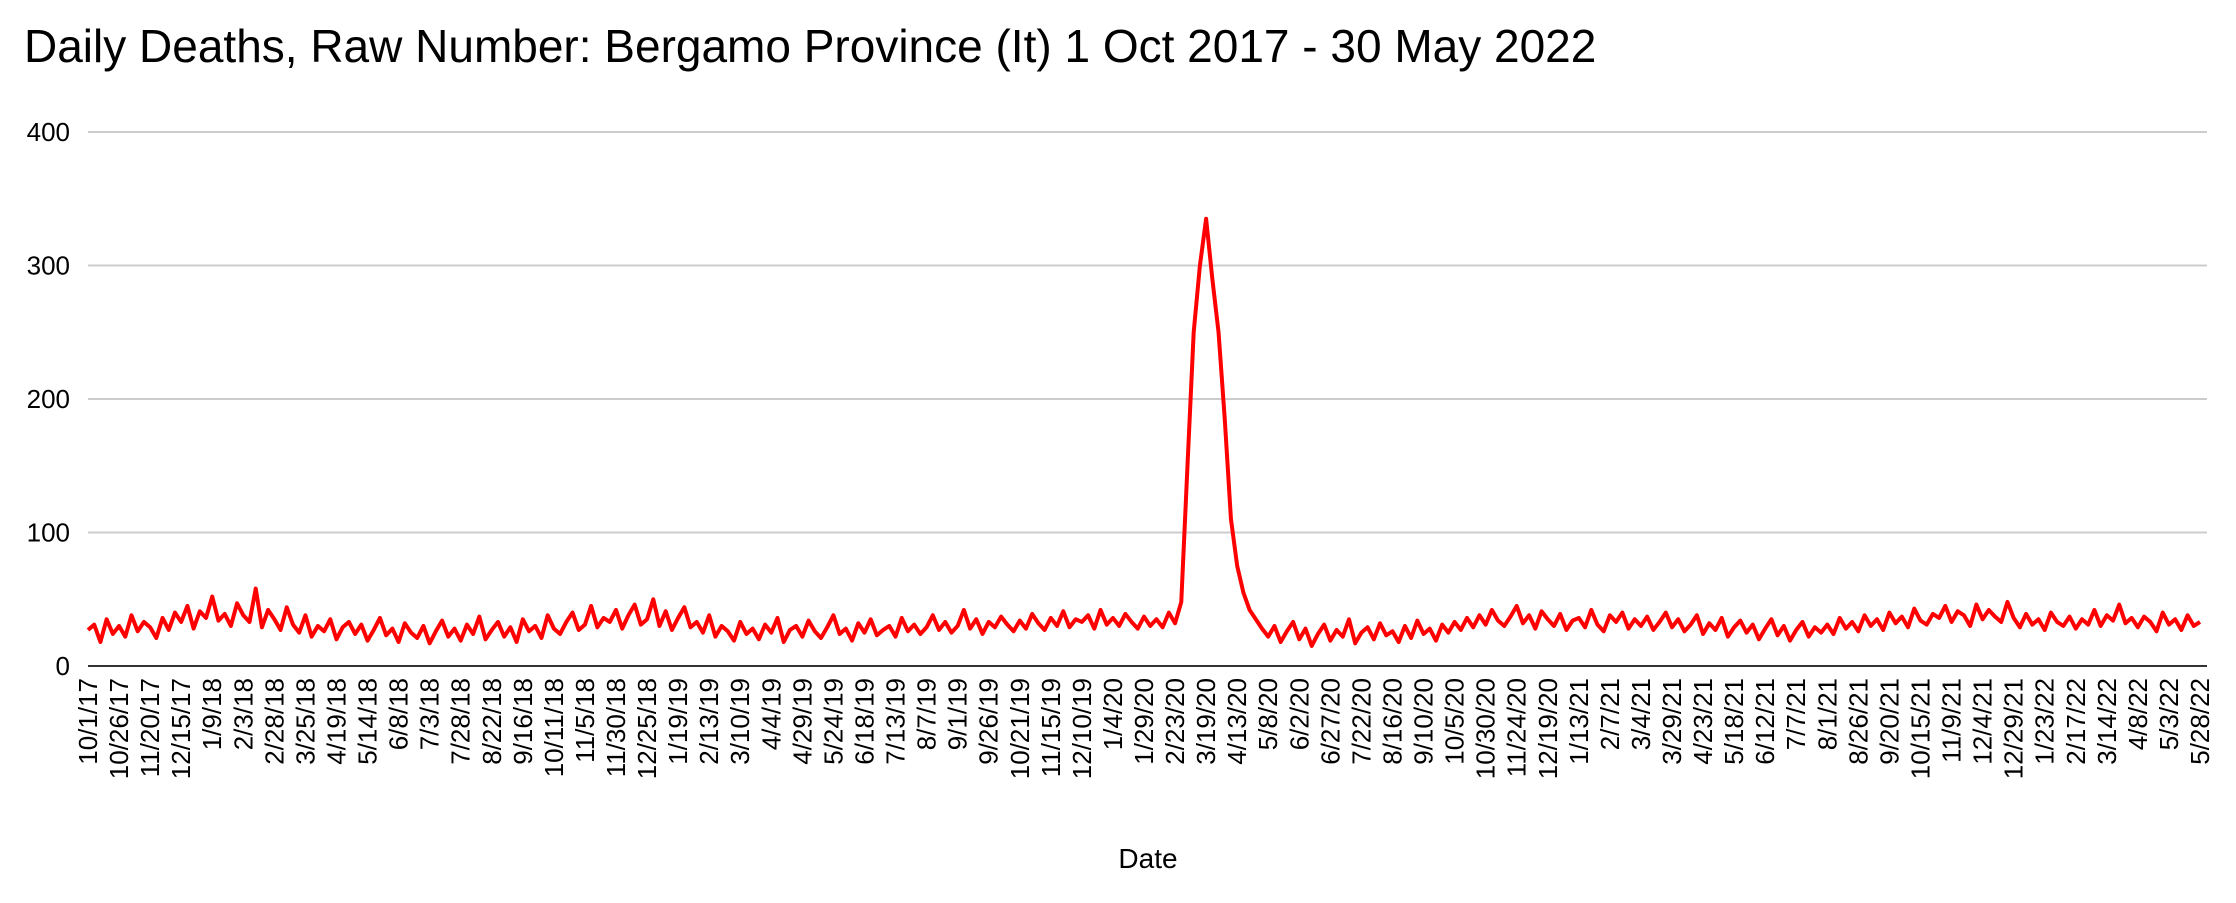 The image size is (2236, 903). Describe the element at coordinates (274, 721) in the screenshot. I see `x-tick-label: 2/28/18` at that location.